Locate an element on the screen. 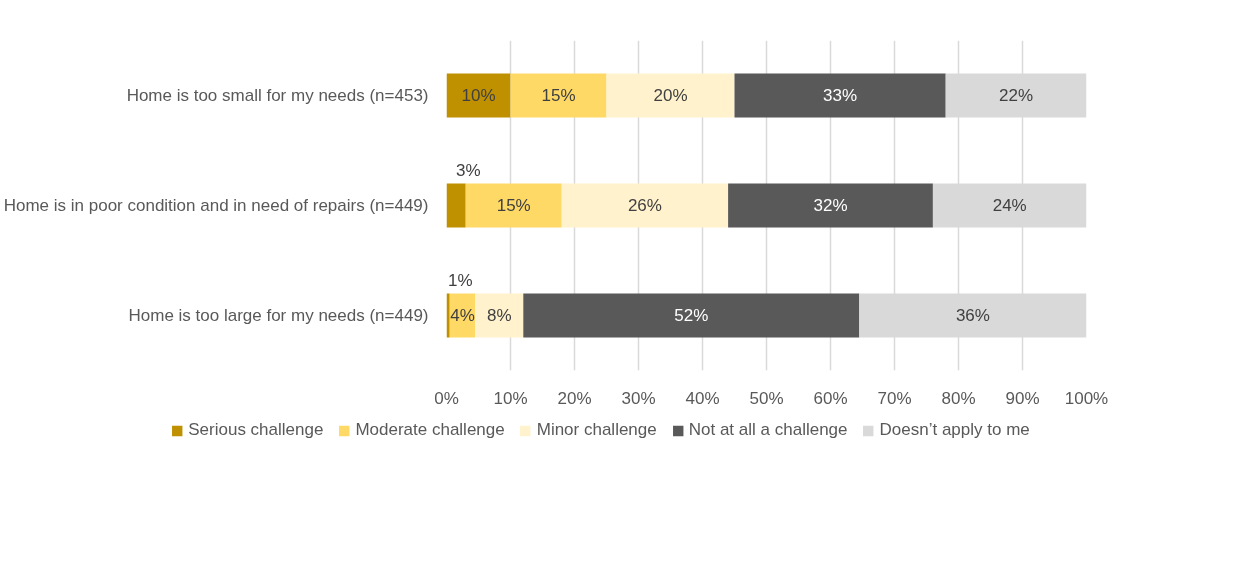 This screenshot has height=575, width=1253. data-label: 20% is located at coordinates (670, 95).